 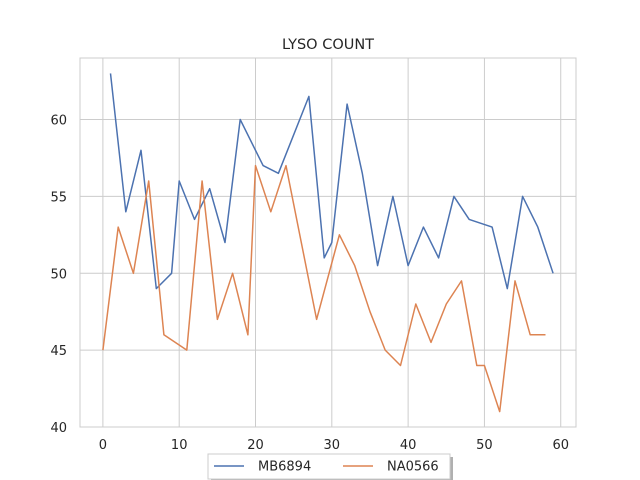 What do you see at coordinates (58, 197) in the screenshot?
I see `y-tick-label: 55` at bounding box center [58, 197].